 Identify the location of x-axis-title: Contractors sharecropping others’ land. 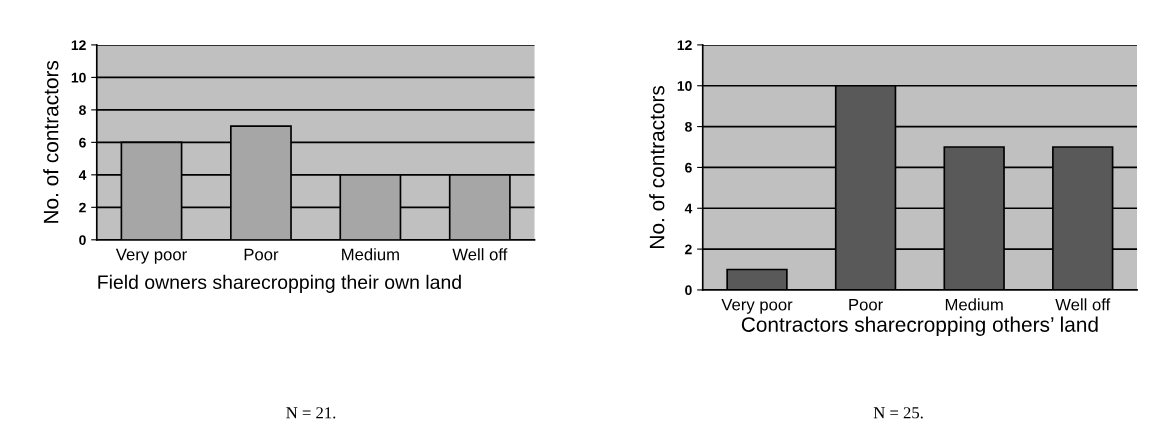
(919, 326).